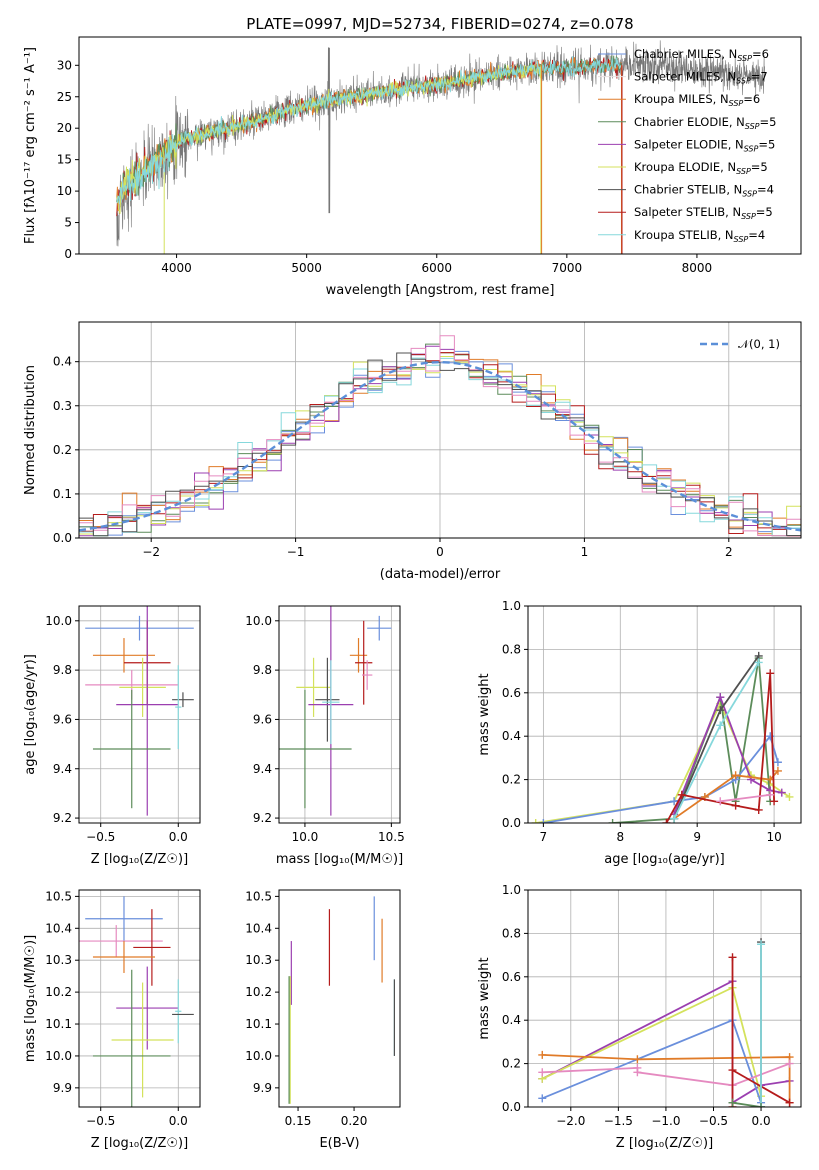 Image resolution: width=819 pixels, height=1170 pixels. Describe the element at coordinates (296, 552) in the screenshot. I see `x-tick-label: −1` at that location.